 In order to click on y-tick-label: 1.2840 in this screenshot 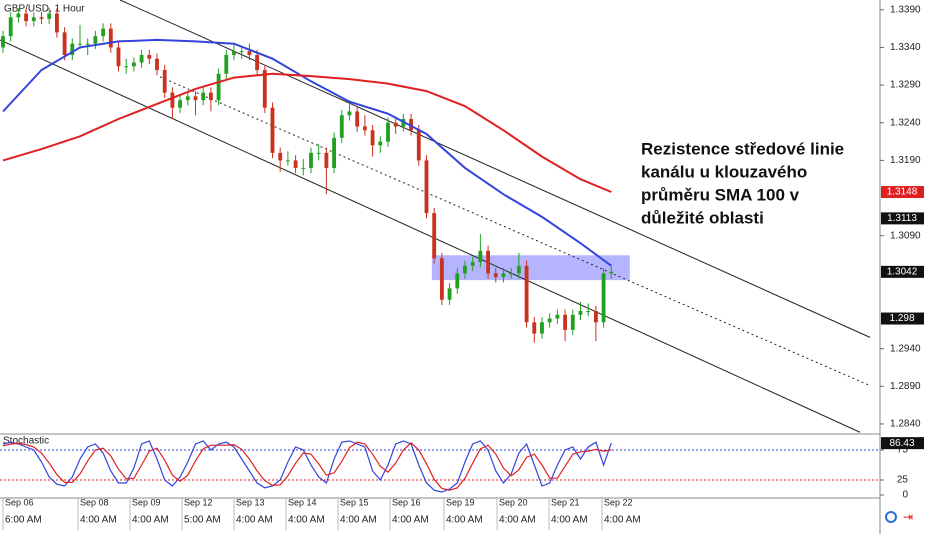, I will do `click(905, 424)`.